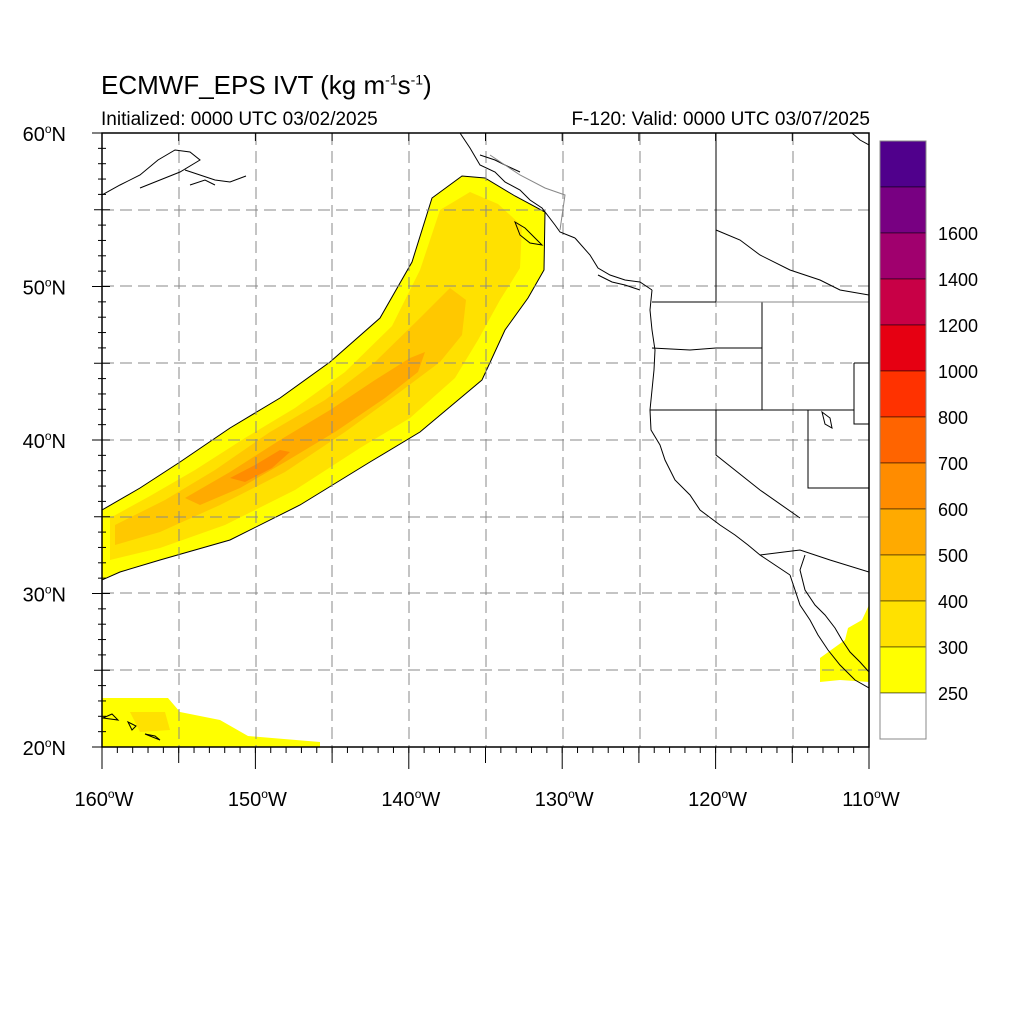  What do you see at coordinates (44, 441) in the screenshot?
I see `lat-label: 40oN` at bounding box center [44, 441].